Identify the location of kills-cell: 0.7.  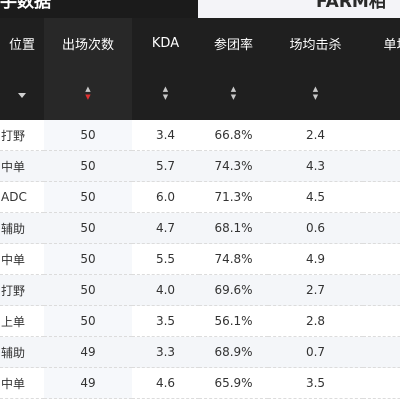
(315, 352).